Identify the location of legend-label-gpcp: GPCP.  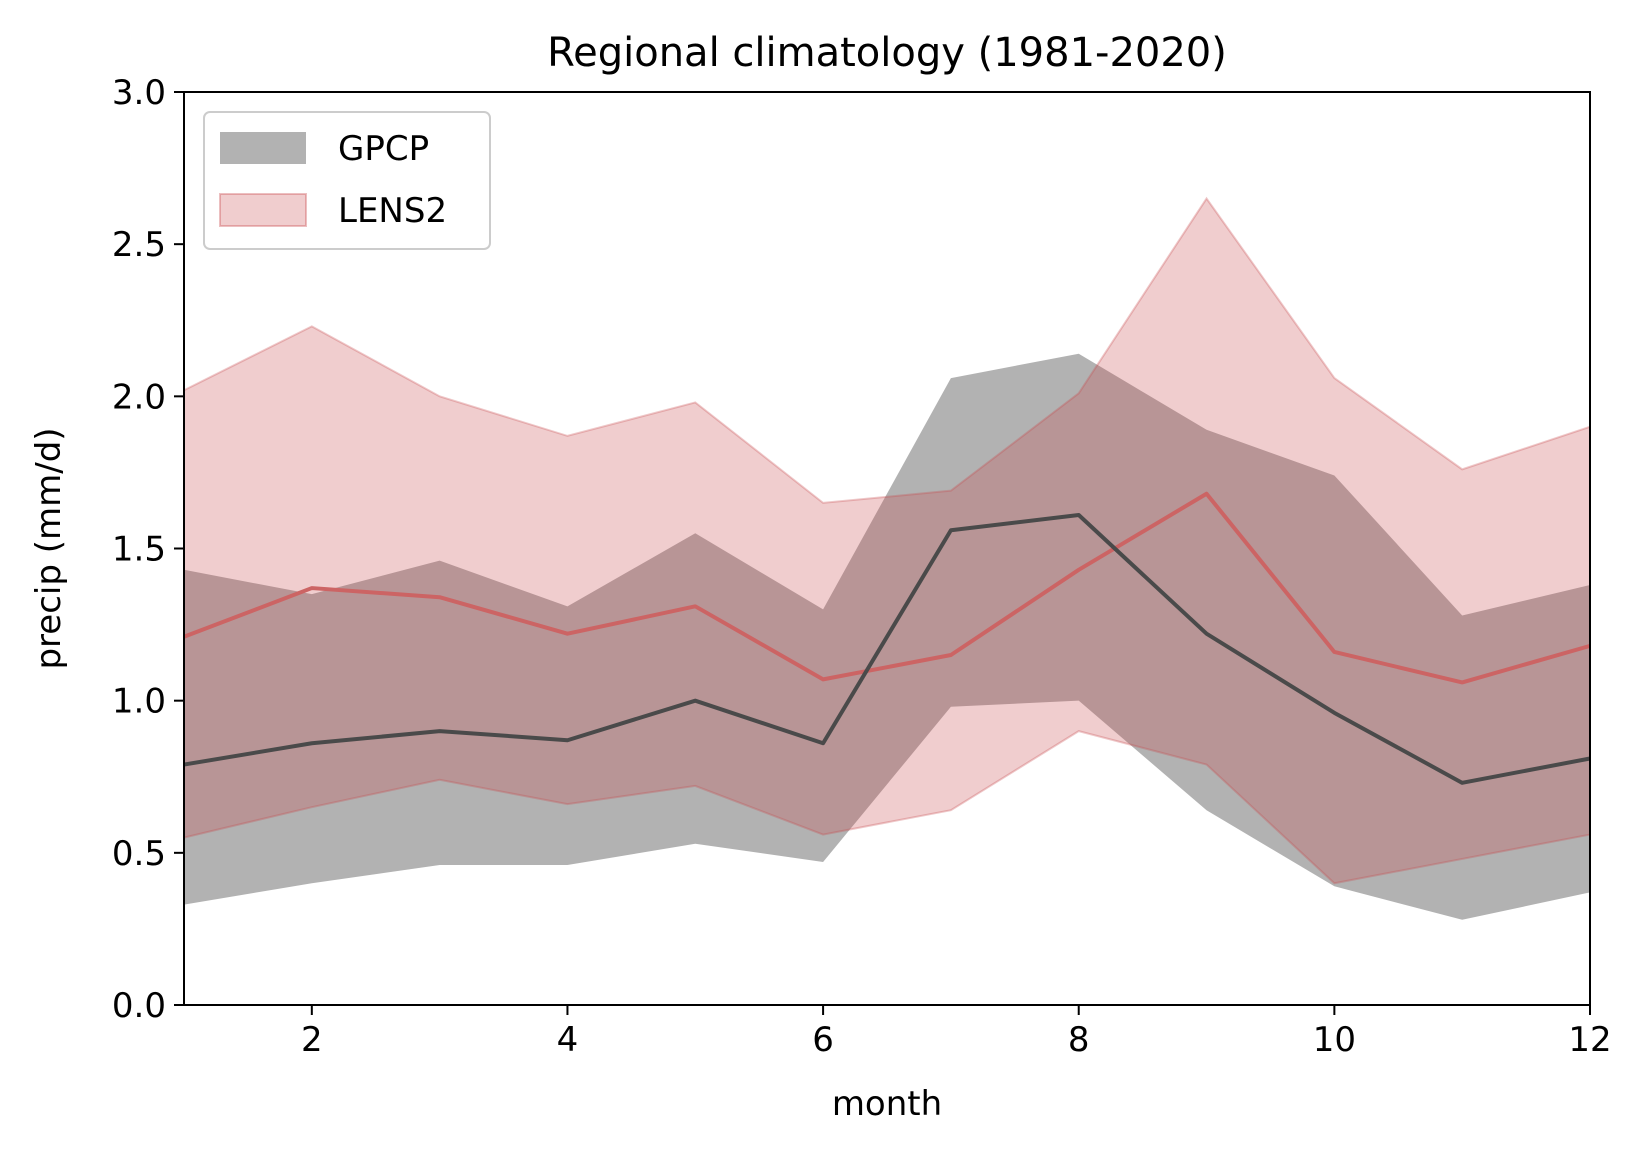
(383, 149).